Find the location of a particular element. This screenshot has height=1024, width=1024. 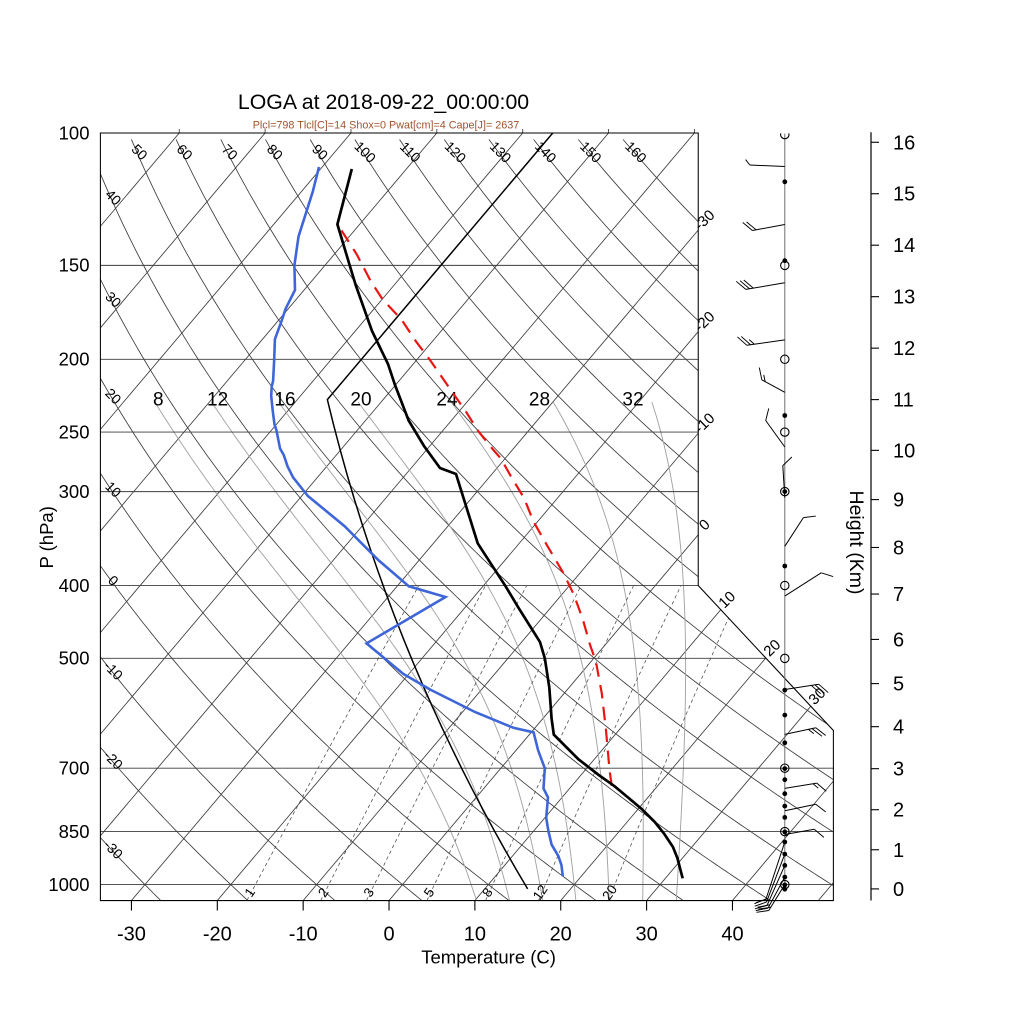

svg-text: 13 is located at coordinates (904, 298).